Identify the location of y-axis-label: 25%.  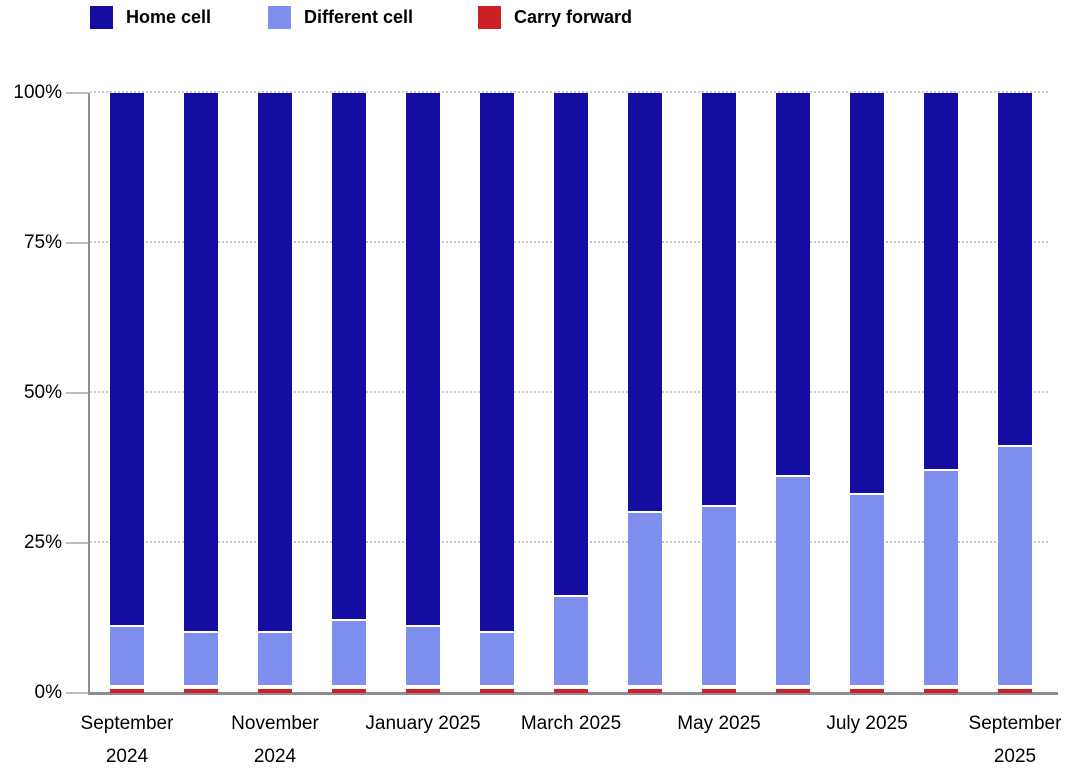
(42, 542).